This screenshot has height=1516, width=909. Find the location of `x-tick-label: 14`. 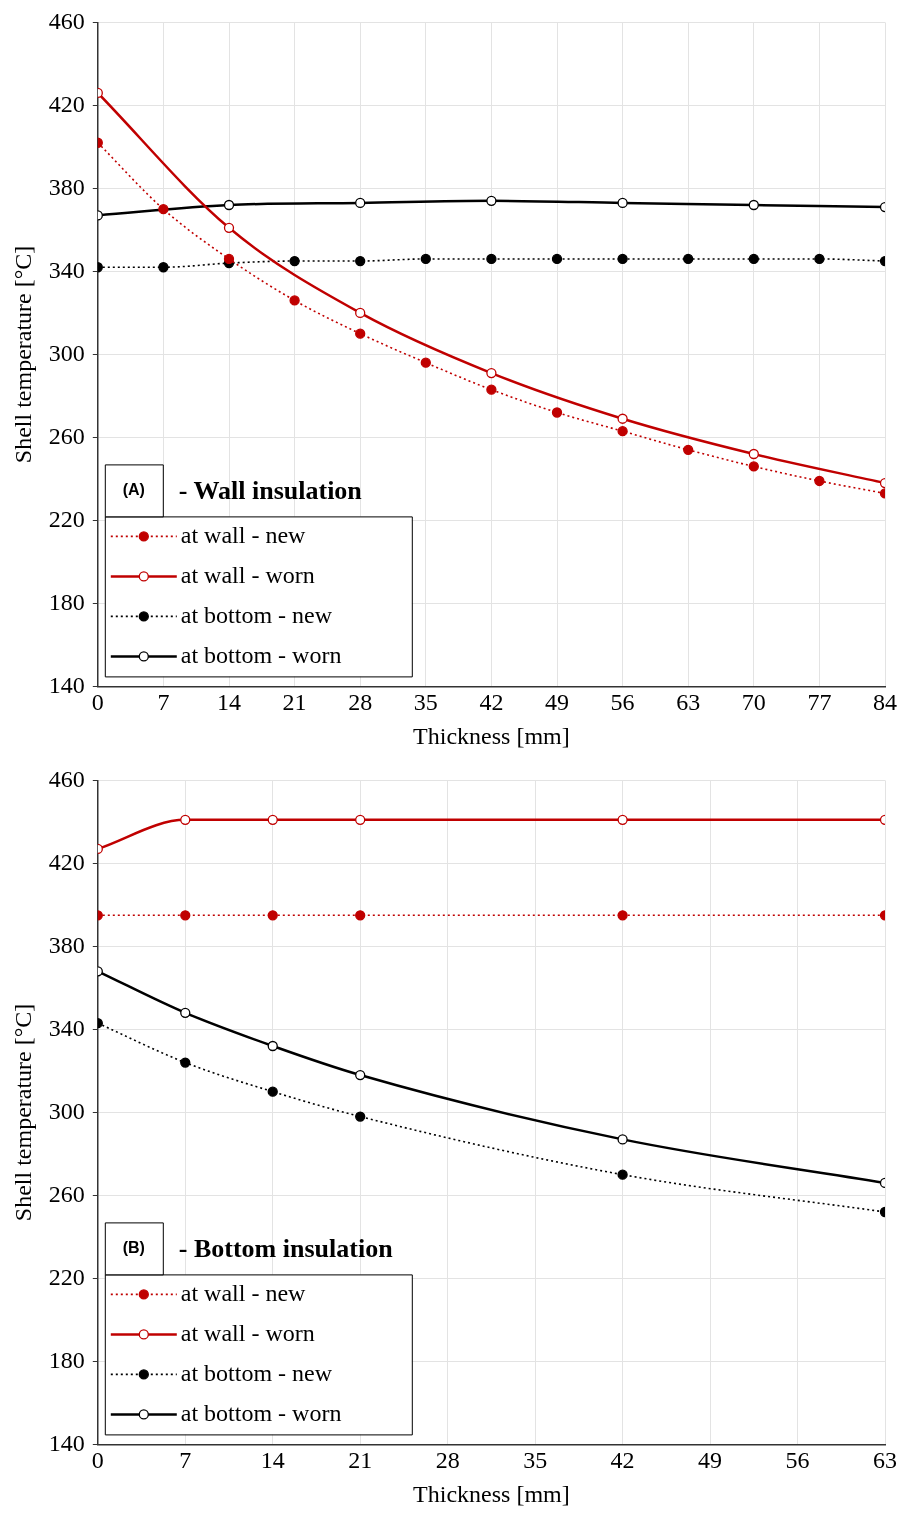

x-tick-label: 14 is located at coordinates (272, 1460).